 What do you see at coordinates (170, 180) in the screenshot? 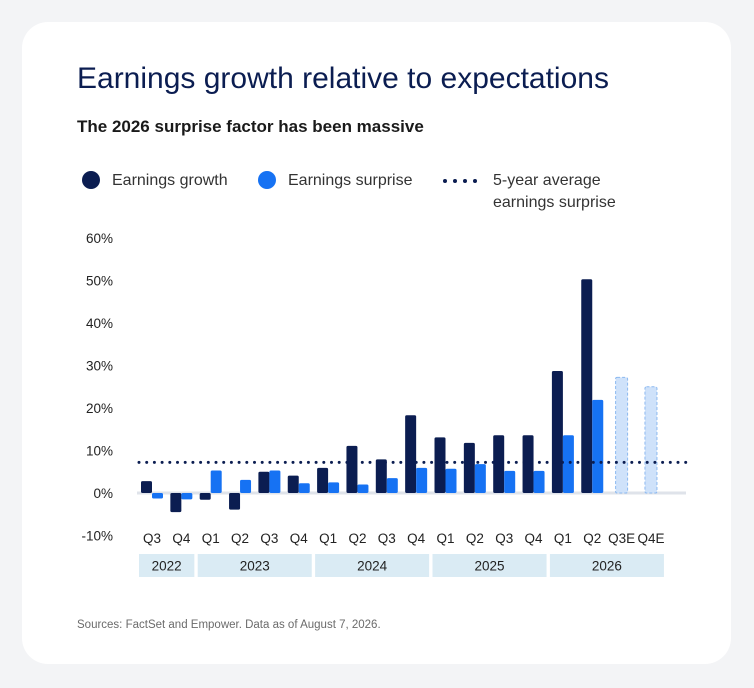
I see `legend-label-growth: Earnings growth` at bounding box center [170, 180].